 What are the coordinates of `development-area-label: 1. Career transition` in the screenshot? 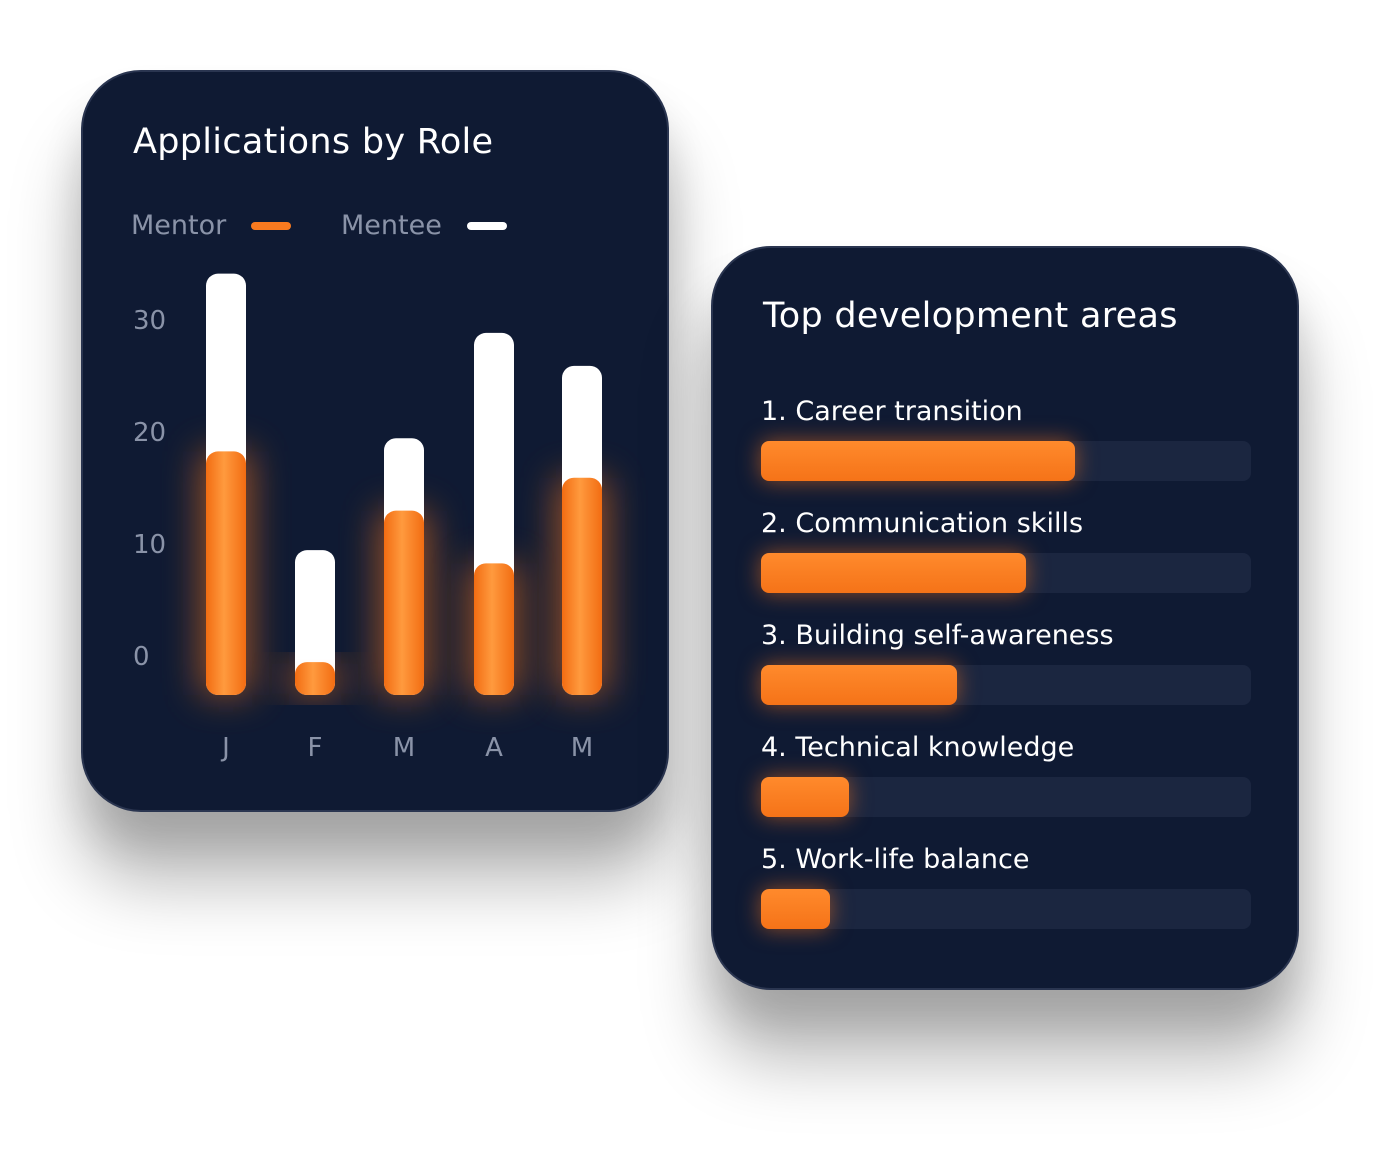 It's located at (892, 411).